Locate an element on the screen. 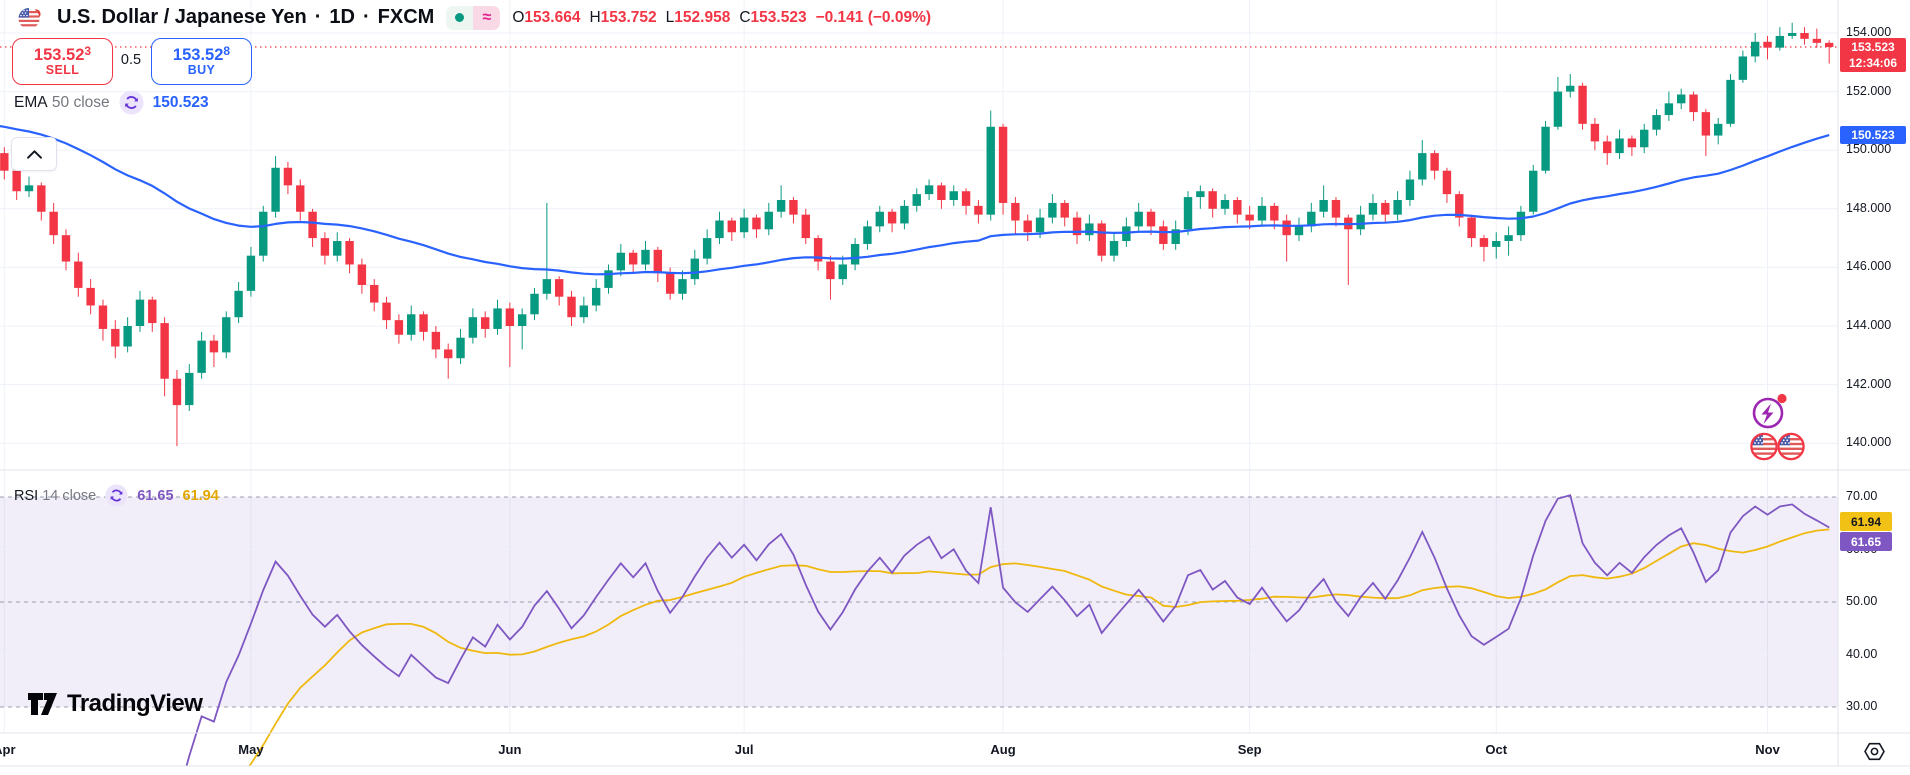 Image resolution: width=1910 pixels, height=775 pixels. interval-button: 1D is located at coordinates (342, 17).